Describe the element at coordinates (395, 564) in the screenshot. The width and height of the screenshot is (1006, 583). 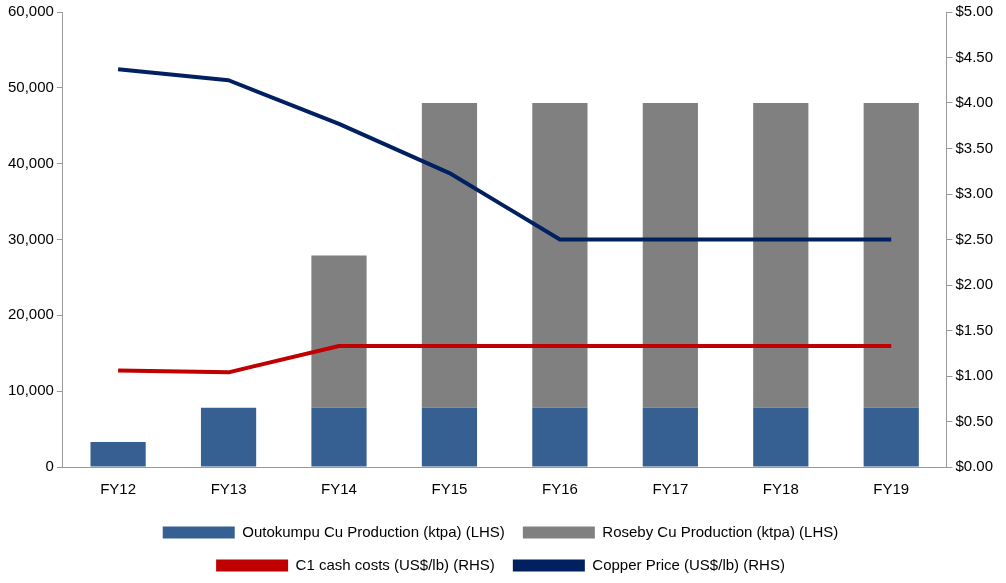
I see `legend-label: C1 cash costs (US$/lb) (RHS)` at that location.